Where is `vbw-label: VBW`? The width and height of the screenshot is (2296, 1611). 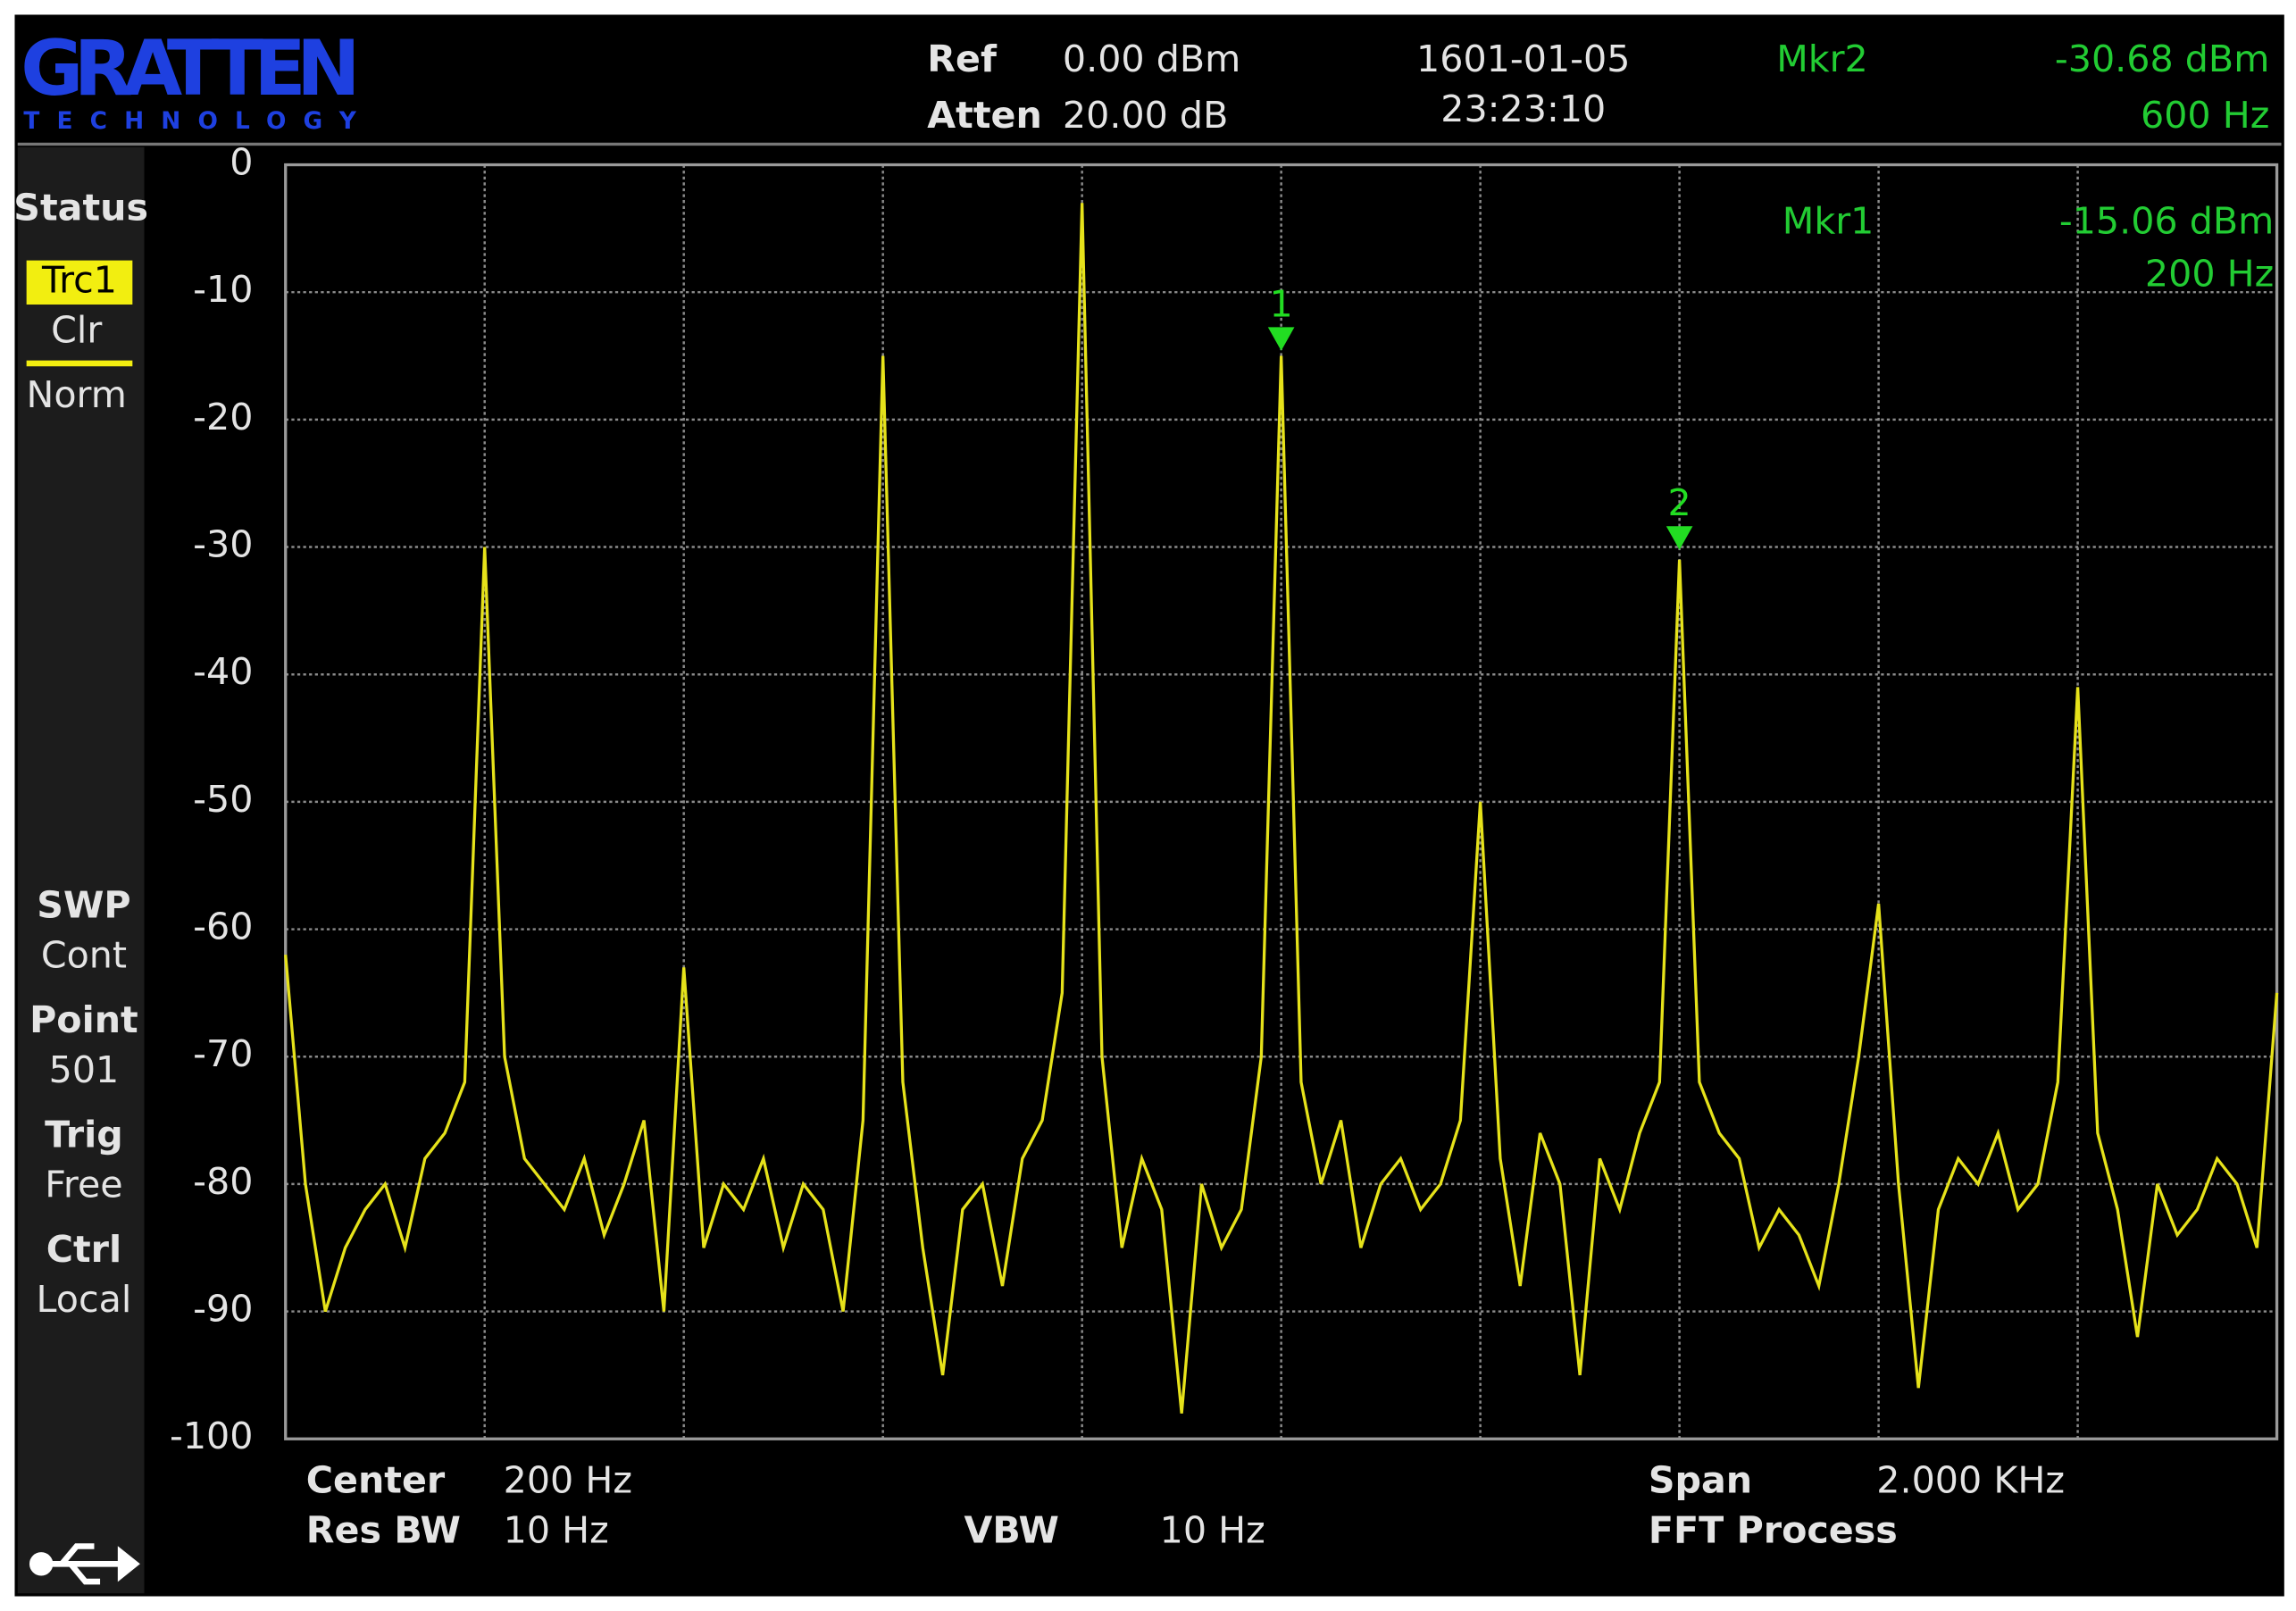 vbw-label: VBW is located at coordinates (1011, 1530).